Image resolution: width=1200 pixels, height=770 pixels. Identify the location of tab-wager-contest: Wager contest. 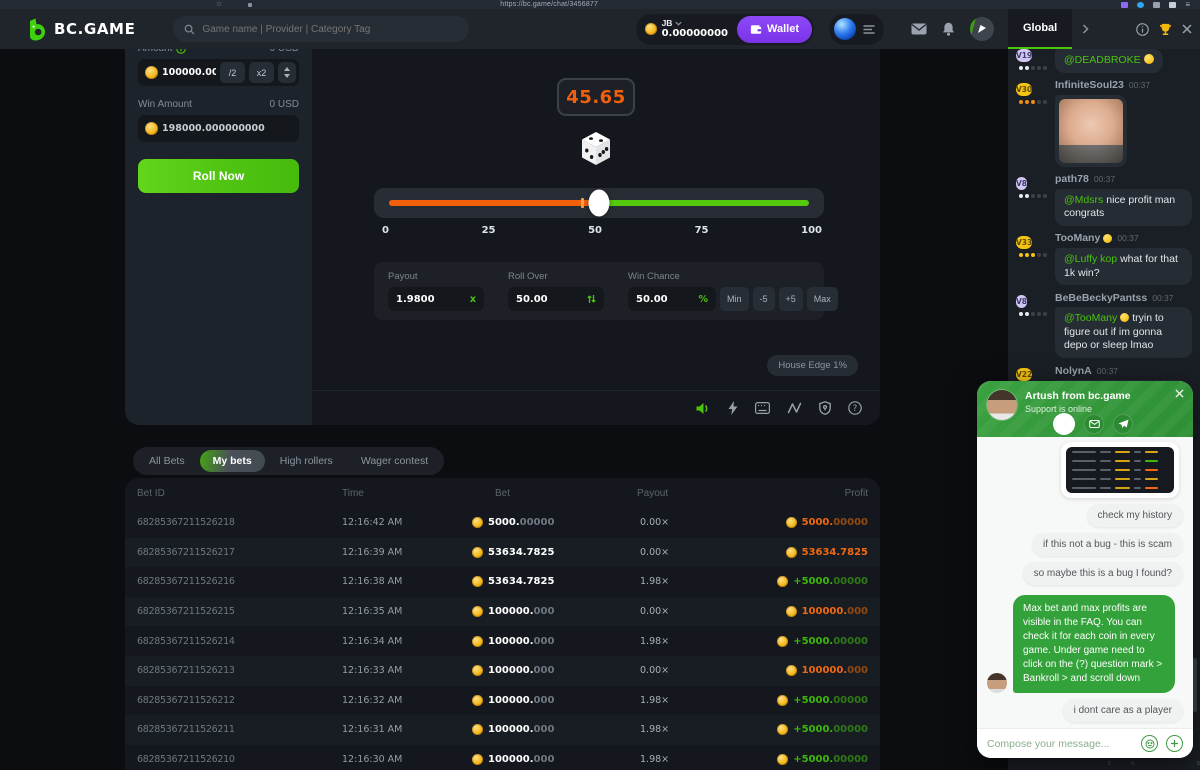
(394, 461).